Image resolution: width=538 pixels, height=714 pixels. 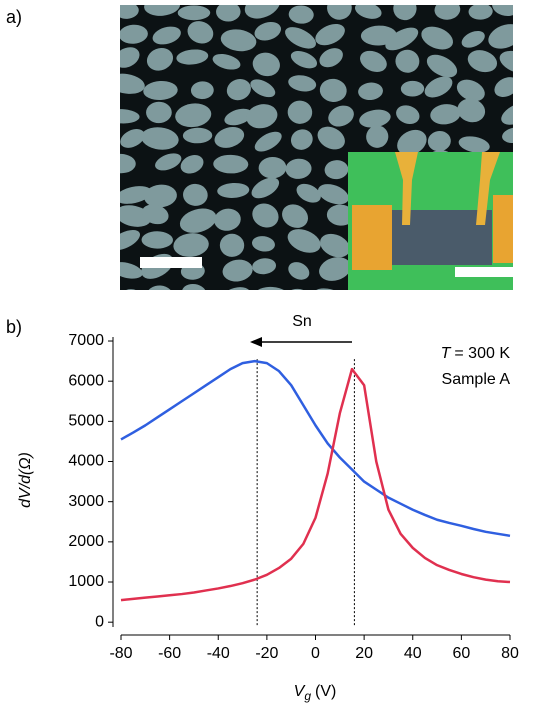 I want to click on x-tick-label: 60, so click(x=461, y=653).